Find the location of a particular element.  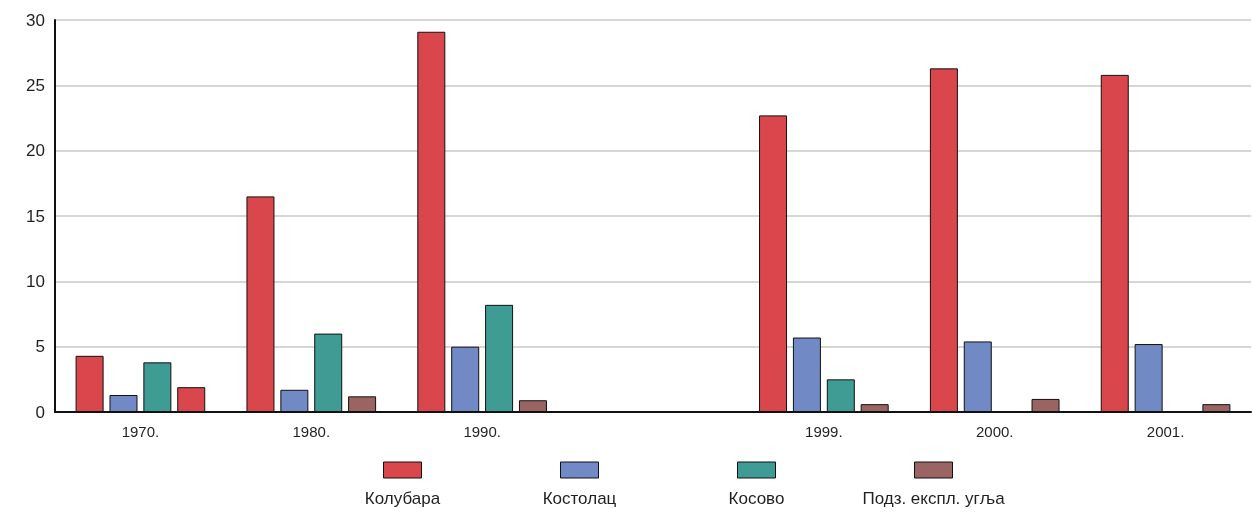

x-tick-label: 1970. is located at coordinates (140, 431).